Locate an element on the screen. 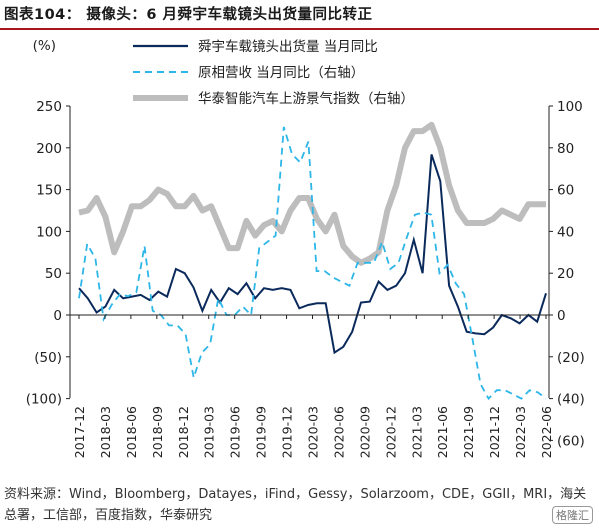  x-tick-label: 2021-12 is located at coordinates (494, 432).